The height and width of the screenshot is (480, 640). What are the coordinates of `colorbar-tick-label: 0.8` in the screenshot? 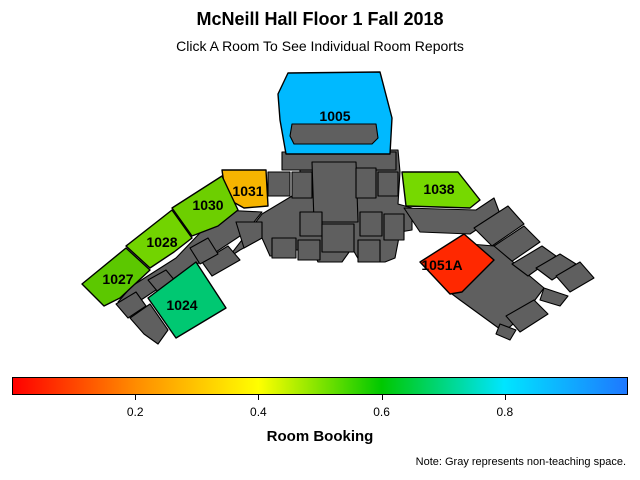 It's located at (505, 412).